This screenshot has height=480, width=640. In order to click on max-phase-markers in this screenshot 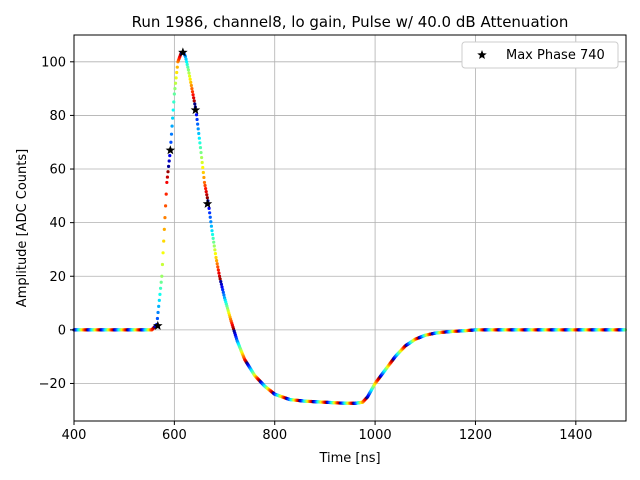, I will do `click(183, 188)`.